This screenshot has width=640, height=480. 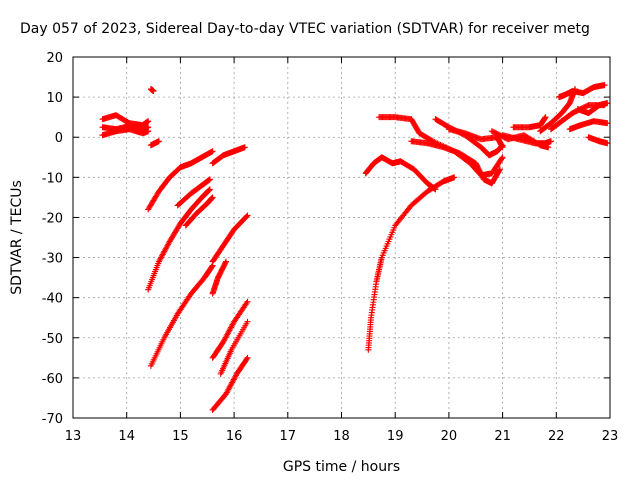 What do you see at coordinates (52, 299) in the screenshot?
I see `y-tick-label: -40` at bounding box center [52, 299].